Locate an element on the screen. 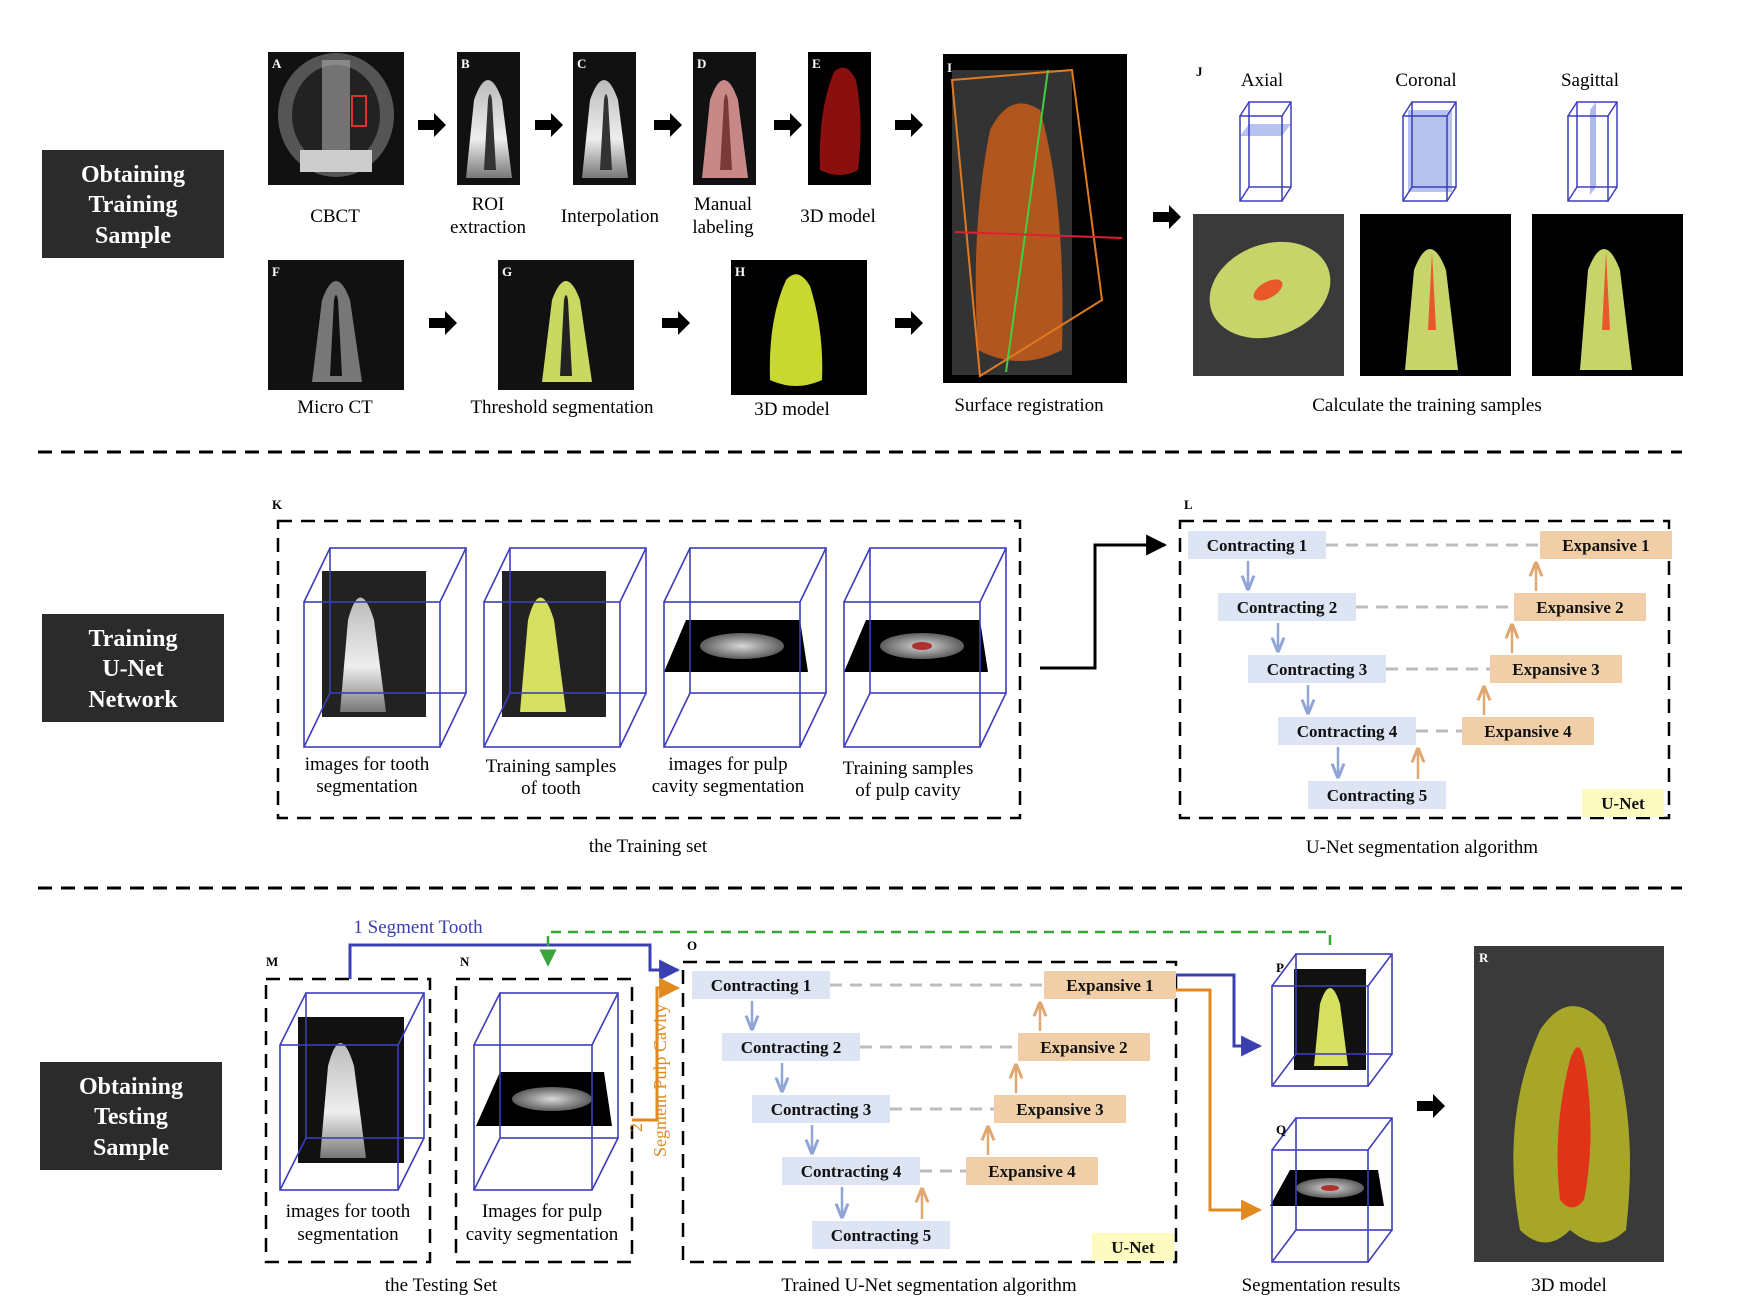 The image size is (1740, 1315). panel-c-interpolation-image is located at coordinates (604, 118).